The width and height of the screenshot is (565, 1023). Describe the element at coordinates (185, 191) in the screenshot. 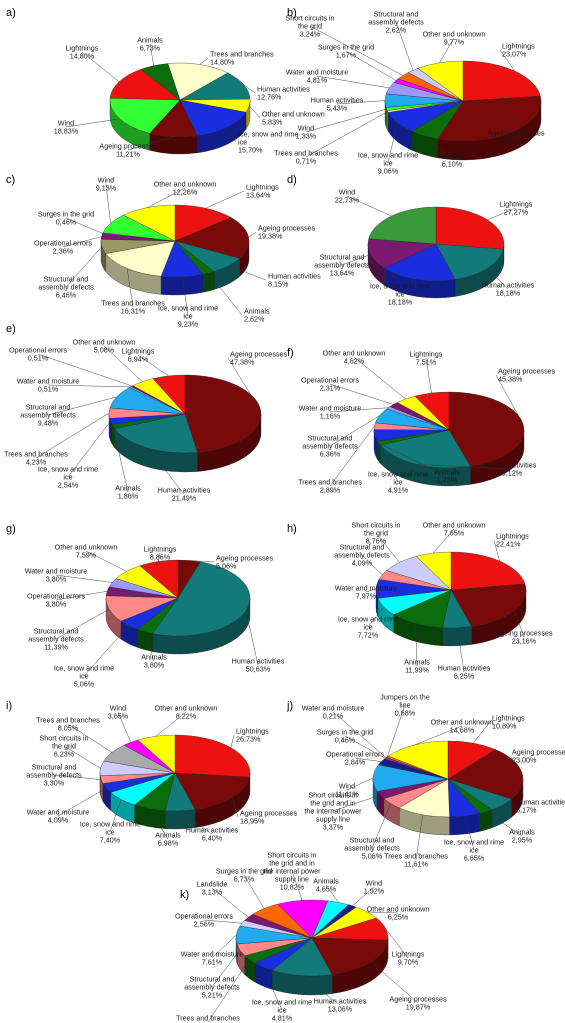

I see `slice-value-c-10: 12,26%` at that location.